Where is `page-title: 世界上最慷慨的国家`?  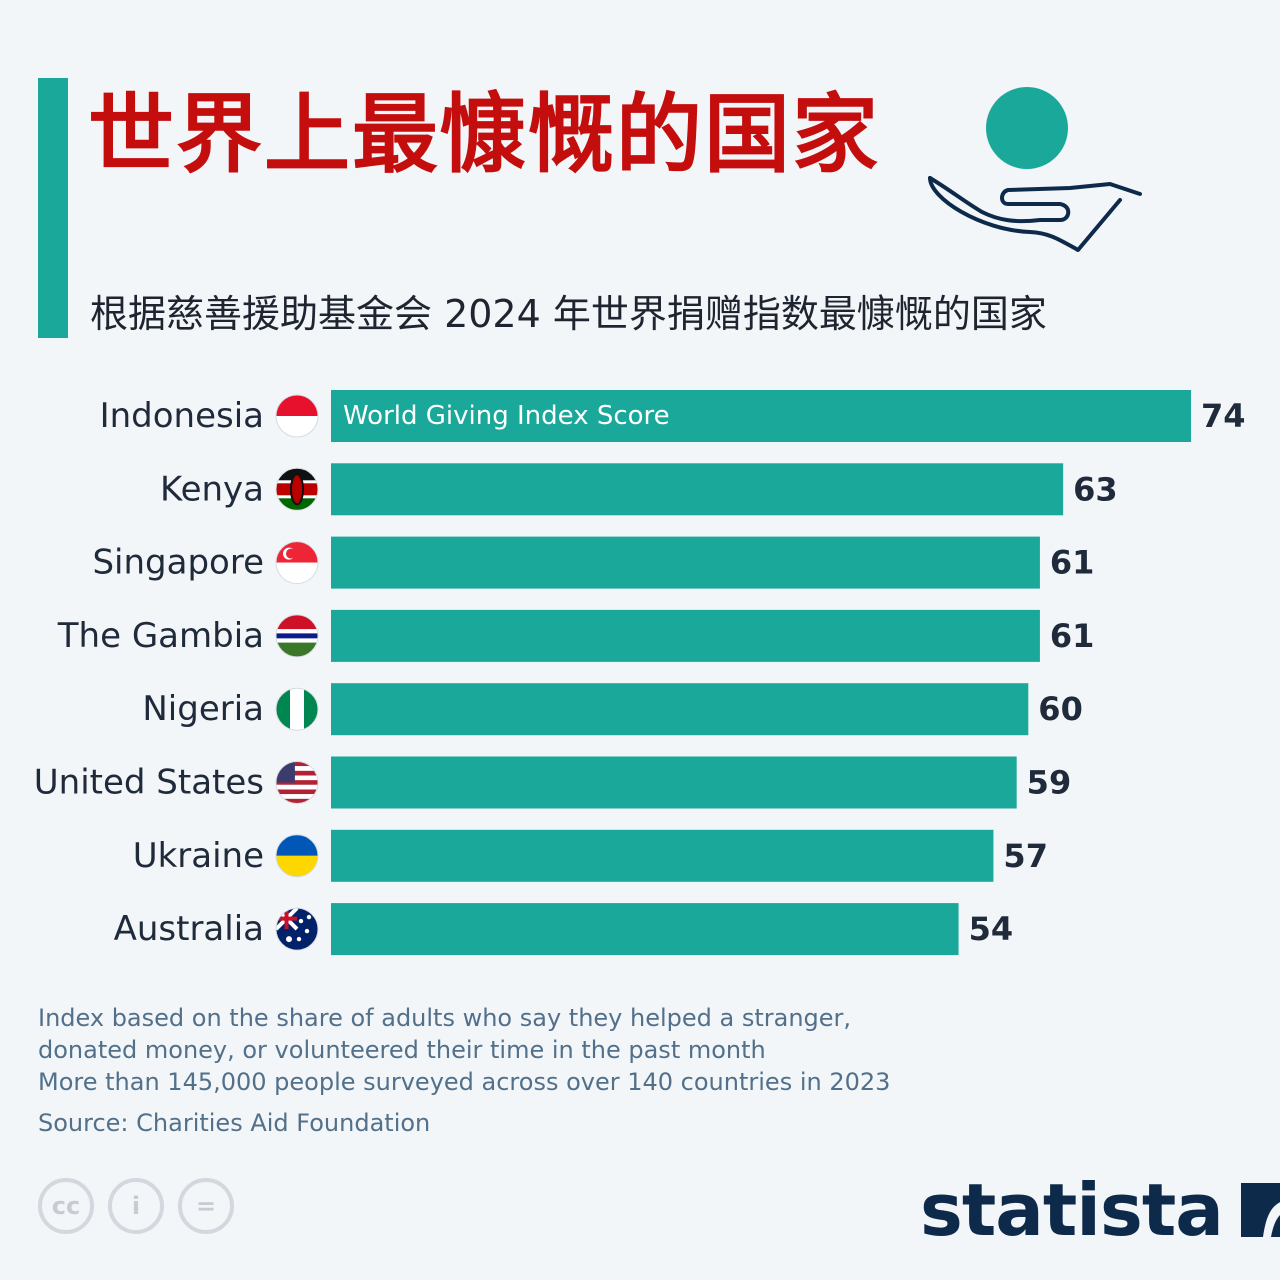 page-title: 世界上最慷慨的国家 is located at coordinates (484, 135).